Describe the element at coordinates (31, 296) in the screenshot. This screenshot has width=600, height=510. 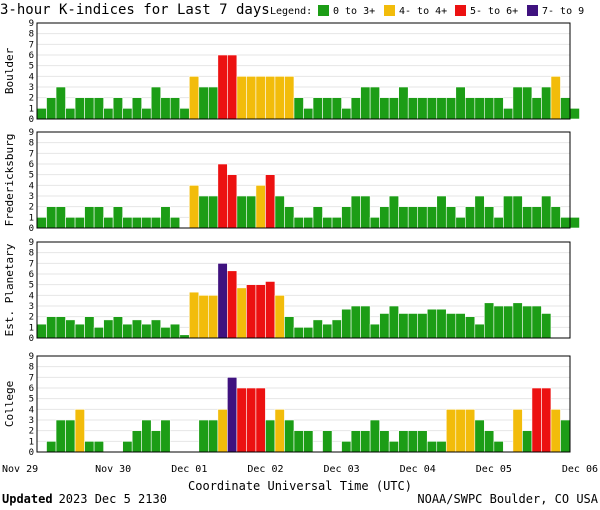
I see `y-tick-label: 4` at that location.